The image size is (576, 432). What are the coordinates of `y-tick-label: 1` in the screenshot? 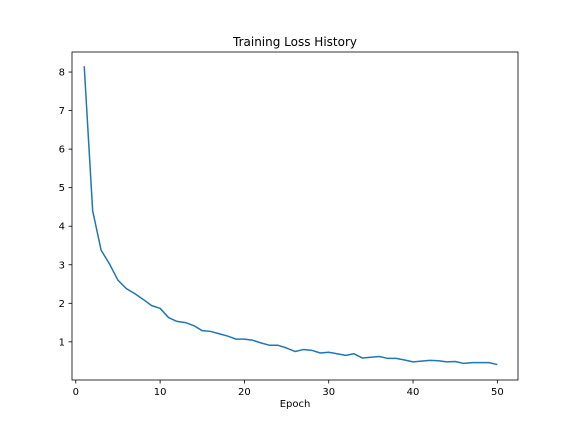 It's located at (62, 342).